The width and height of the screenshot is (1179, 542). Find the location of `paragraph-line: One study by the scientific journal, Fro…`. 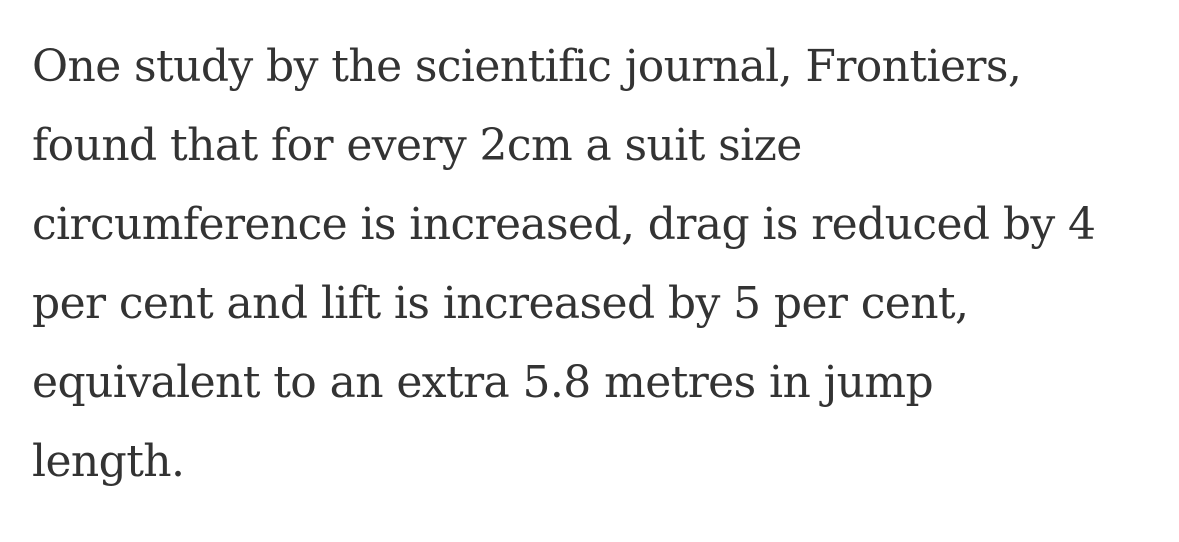

paragraph-line: One study by the scientific journal, Fro… is located at coordinates (527, 66).